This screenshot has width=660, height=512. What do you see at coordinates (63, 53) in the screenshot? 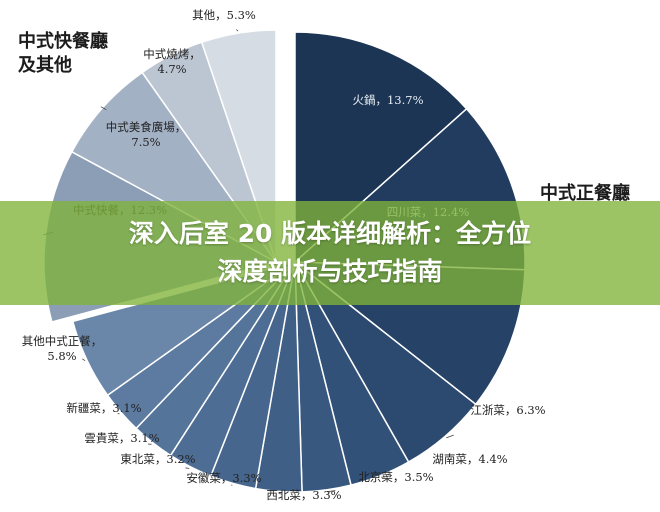
I see `group-label-fast-food: 中式快餐廳 及其他` at bounding box center [63, 53].